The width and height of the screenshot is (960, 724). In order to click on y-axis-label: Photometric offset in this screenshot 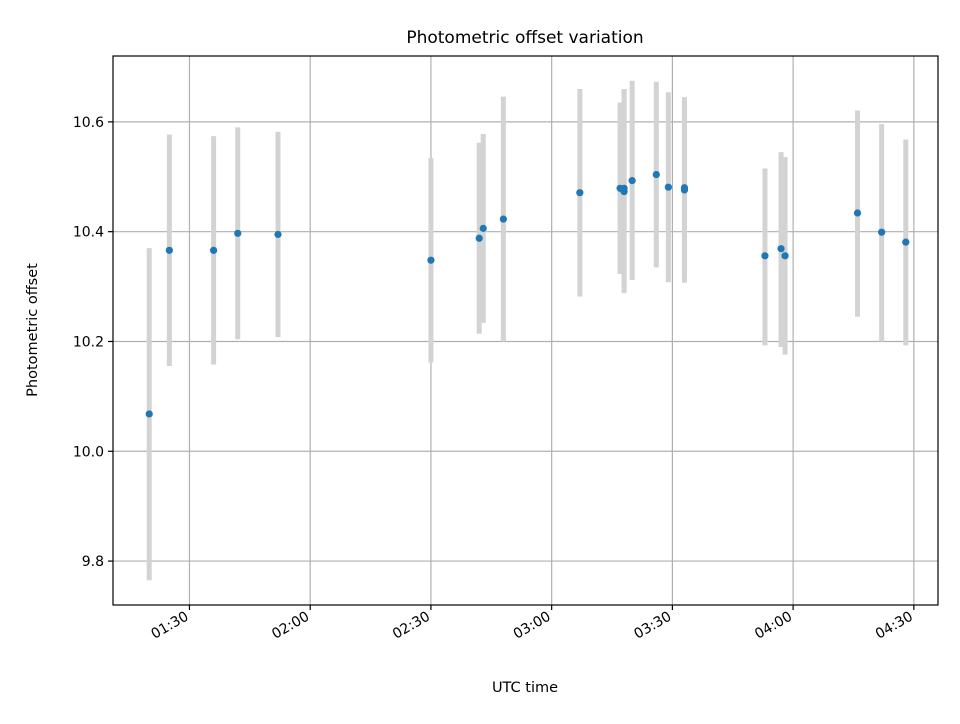, I will do `click(33, 330)`.